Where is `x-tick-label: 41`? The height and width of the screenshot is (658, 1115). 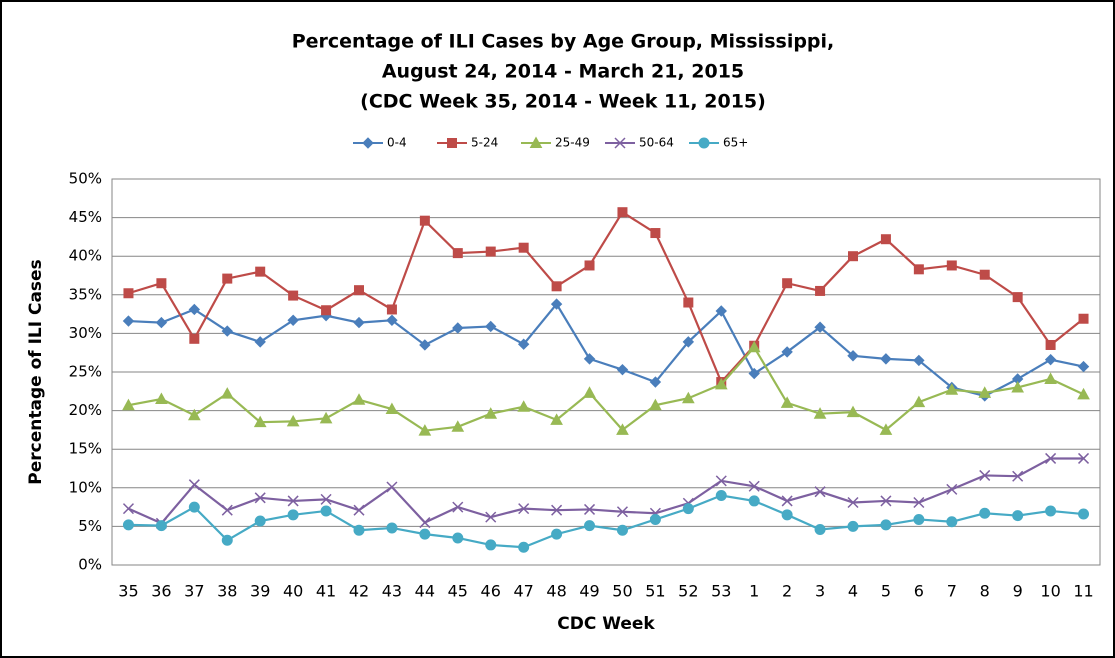
x-tick-label: 41 is located at coordinates (326, 591).